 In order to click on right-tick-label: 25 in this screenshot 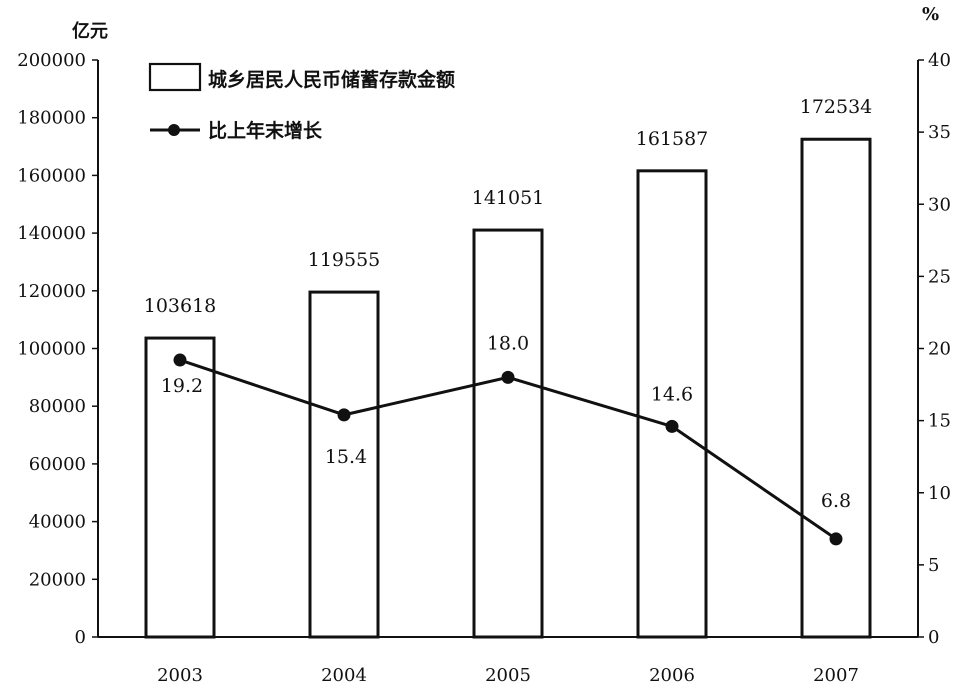, I will do `click(939, 276)`.